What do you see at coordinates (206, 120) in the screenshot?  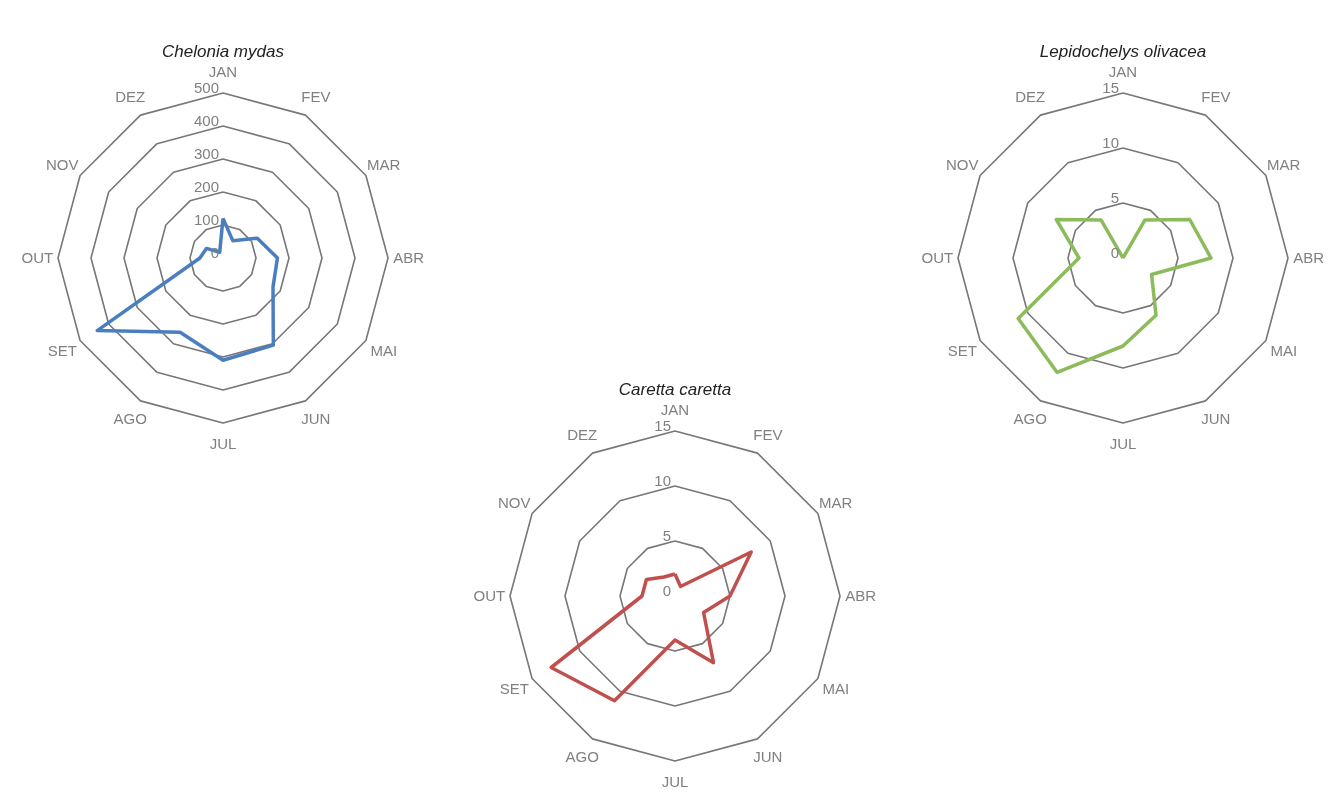 I see `y-tick-label: 400` at bounding box center [206, 120].